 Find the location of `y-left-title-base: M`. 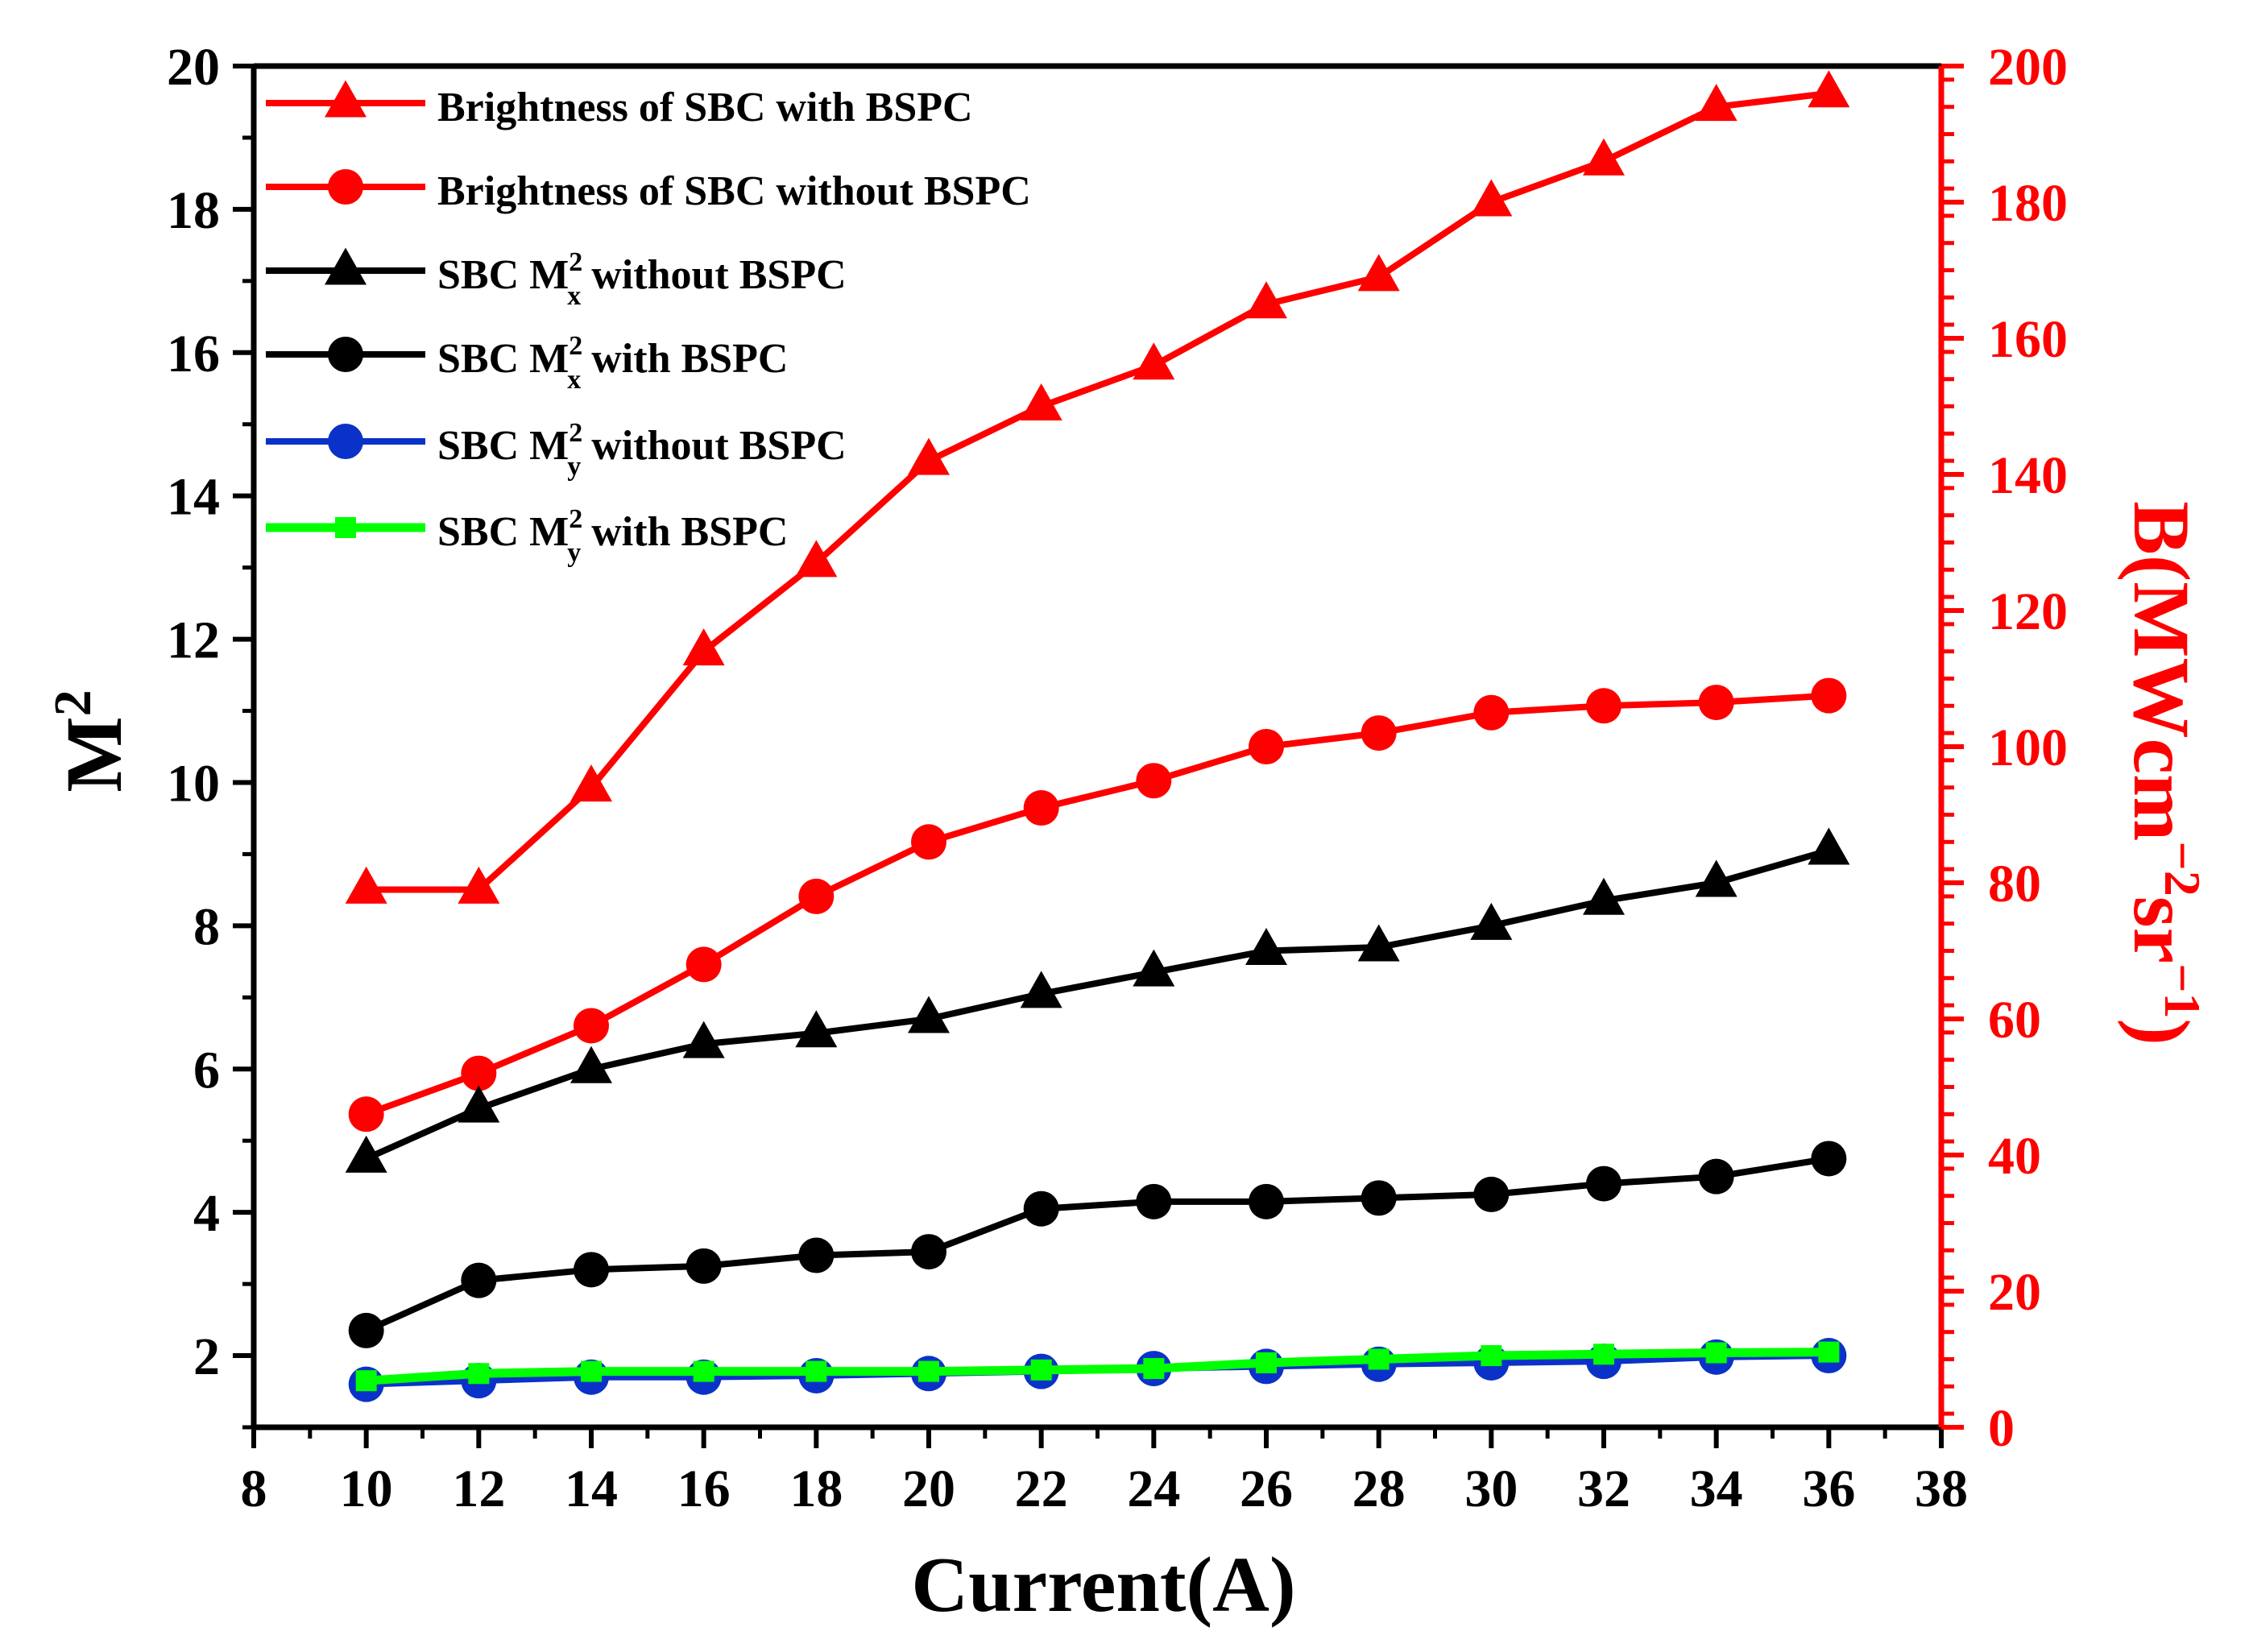

y-left-title-base: M is located at coordinates (94, 754).